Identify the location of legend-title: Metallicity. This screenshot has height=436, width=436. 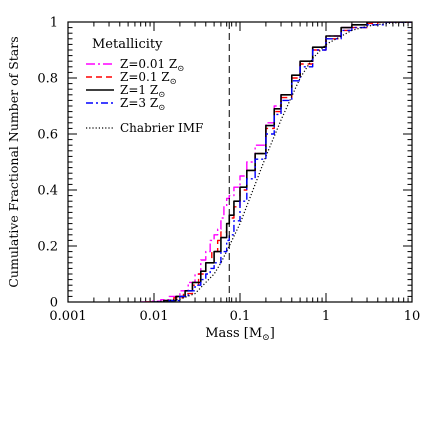
(127, 44).